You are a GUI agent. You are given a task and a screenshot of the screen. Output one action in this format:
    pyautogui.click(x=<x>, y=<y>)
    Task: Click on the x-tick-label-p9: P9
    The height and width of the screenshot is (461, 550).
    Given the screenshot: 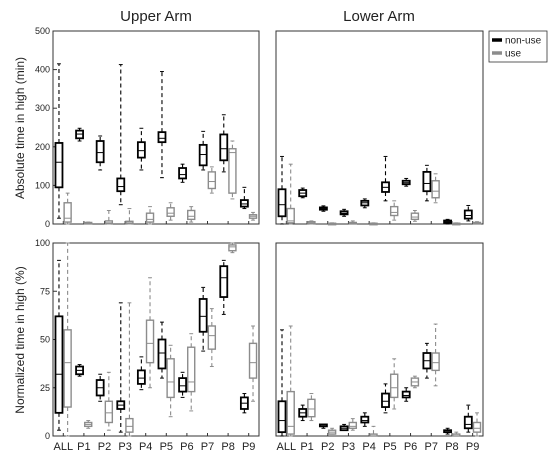 What is the action you would take?
    pyautogui.click(x=248, y=447)
    